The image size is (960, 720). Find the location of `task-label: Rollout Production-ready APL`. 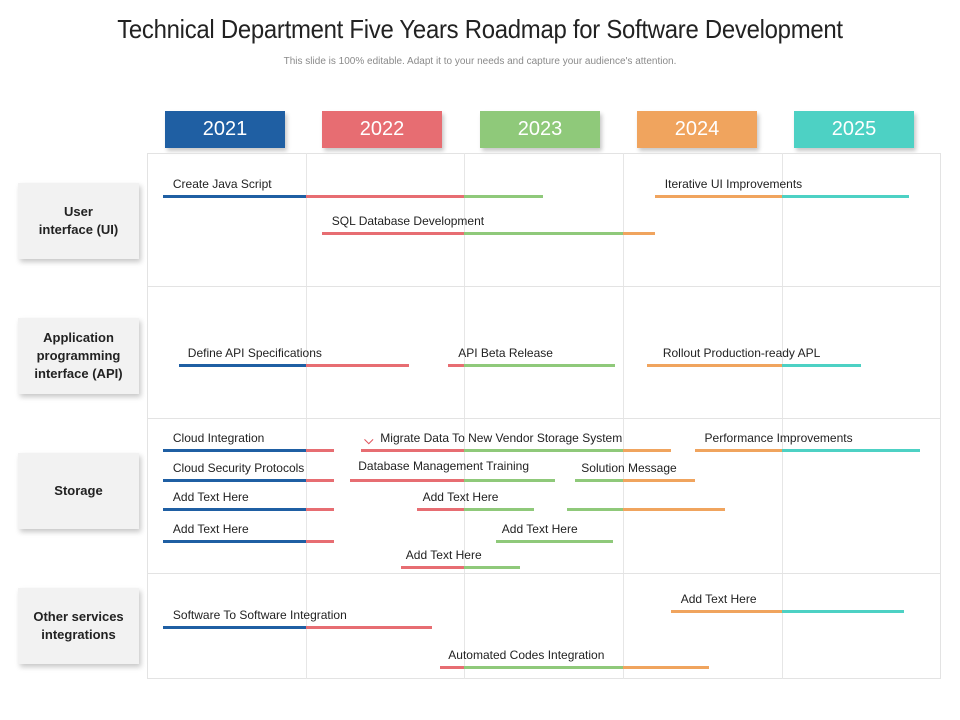

task-label: Rollout Production-ready APL is located at coordinates (741, 353).